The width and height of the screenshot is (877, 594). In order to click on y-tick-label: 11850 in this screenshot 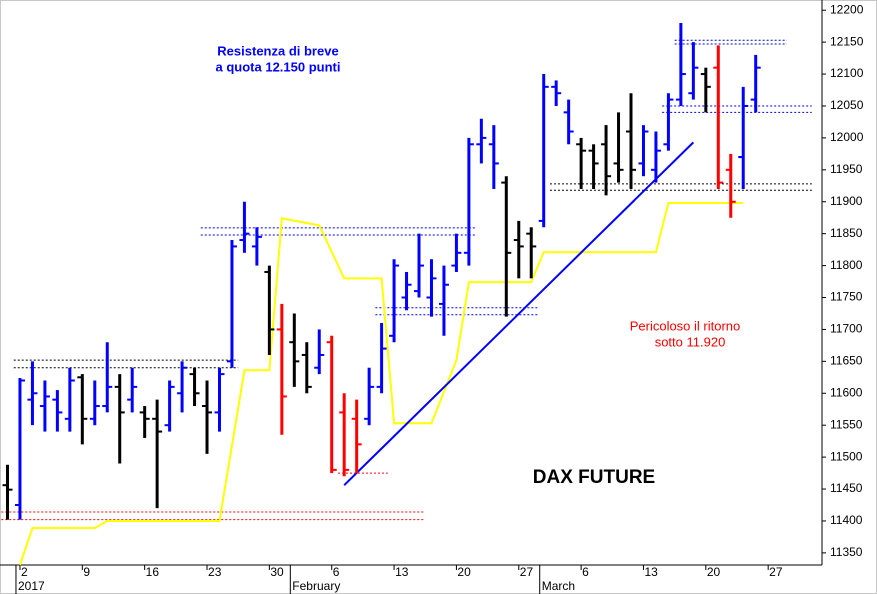, I will do `click(846, 233)`.